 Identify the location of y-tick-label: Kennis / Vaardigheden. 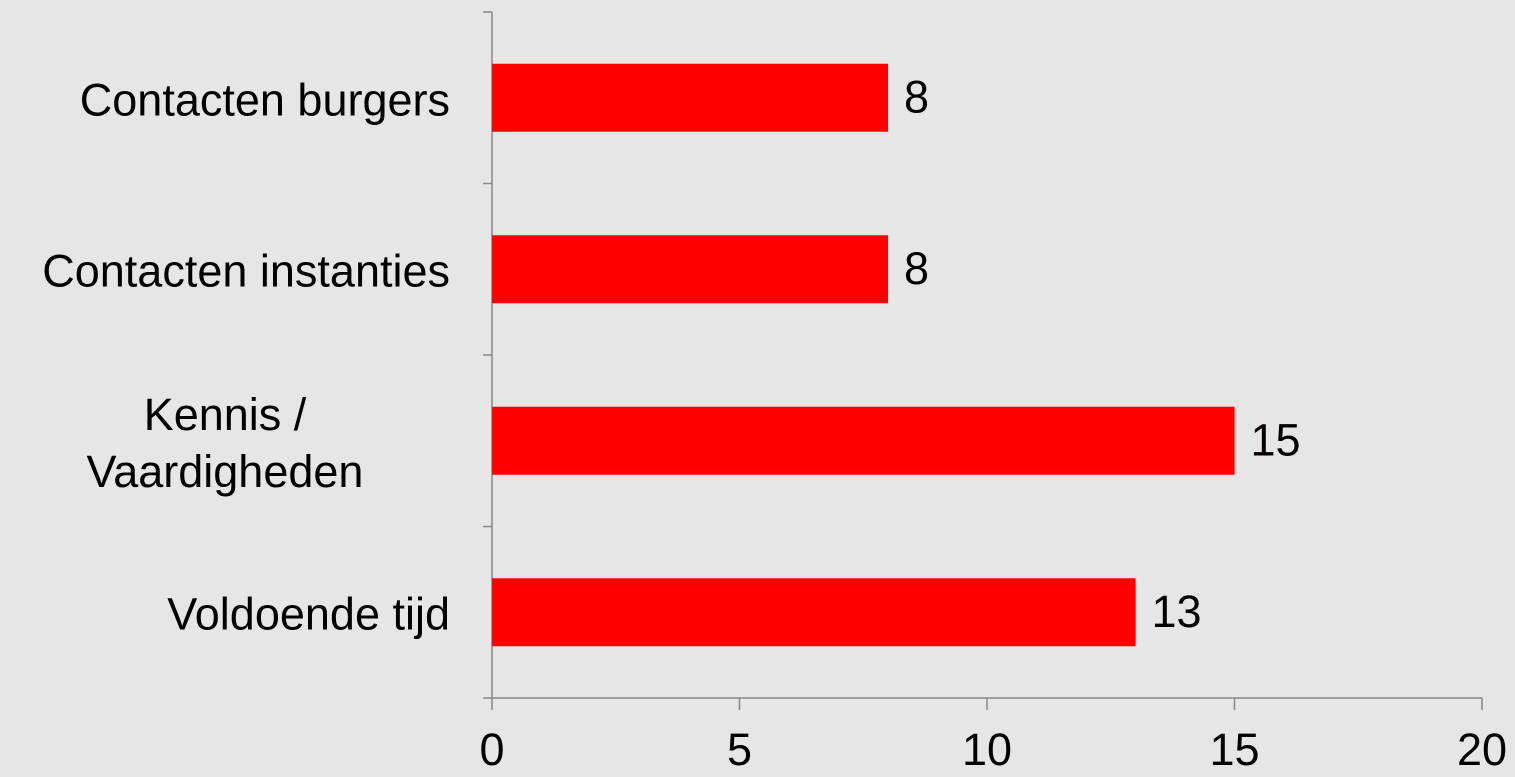
(225, 442).